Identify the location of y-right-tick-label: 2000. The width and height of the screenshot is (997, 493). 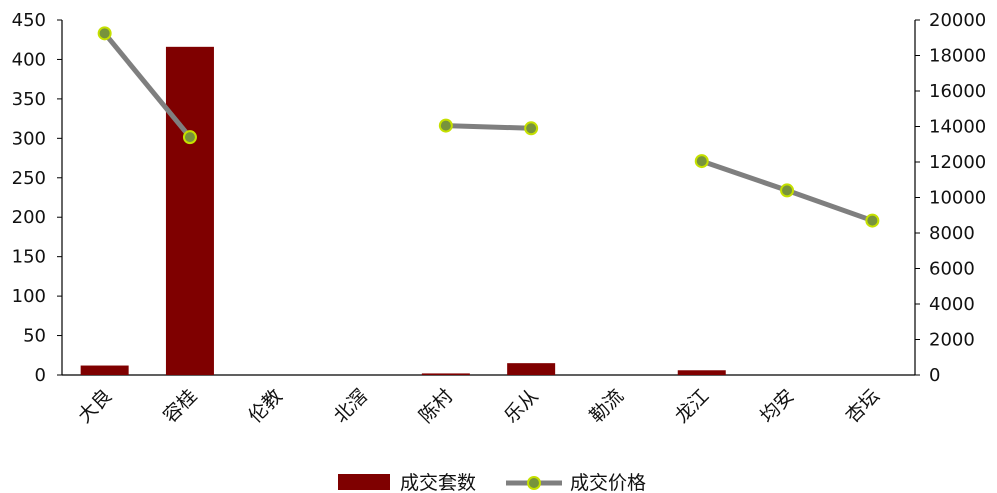
(952, 340).